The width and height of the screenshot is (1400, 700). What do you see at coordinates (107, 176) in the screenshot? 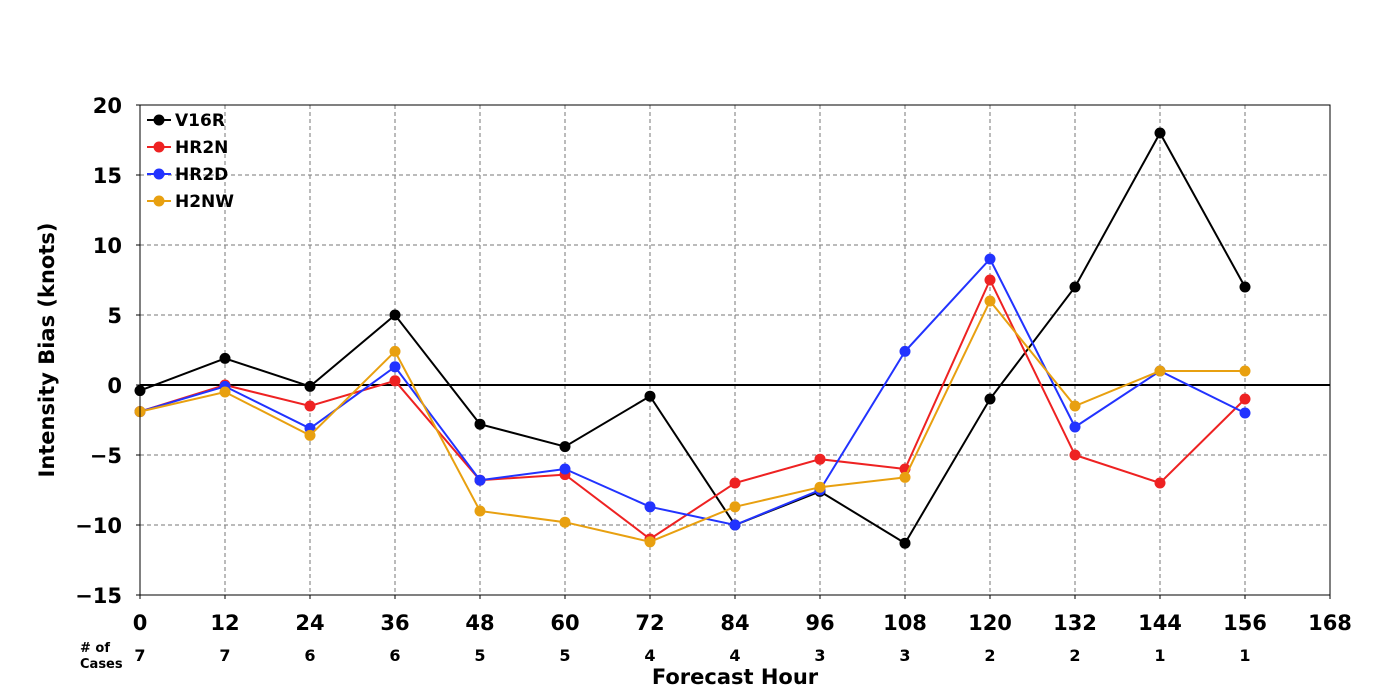
I see `y-tick-label: 15` at bounding box center [107, 176].